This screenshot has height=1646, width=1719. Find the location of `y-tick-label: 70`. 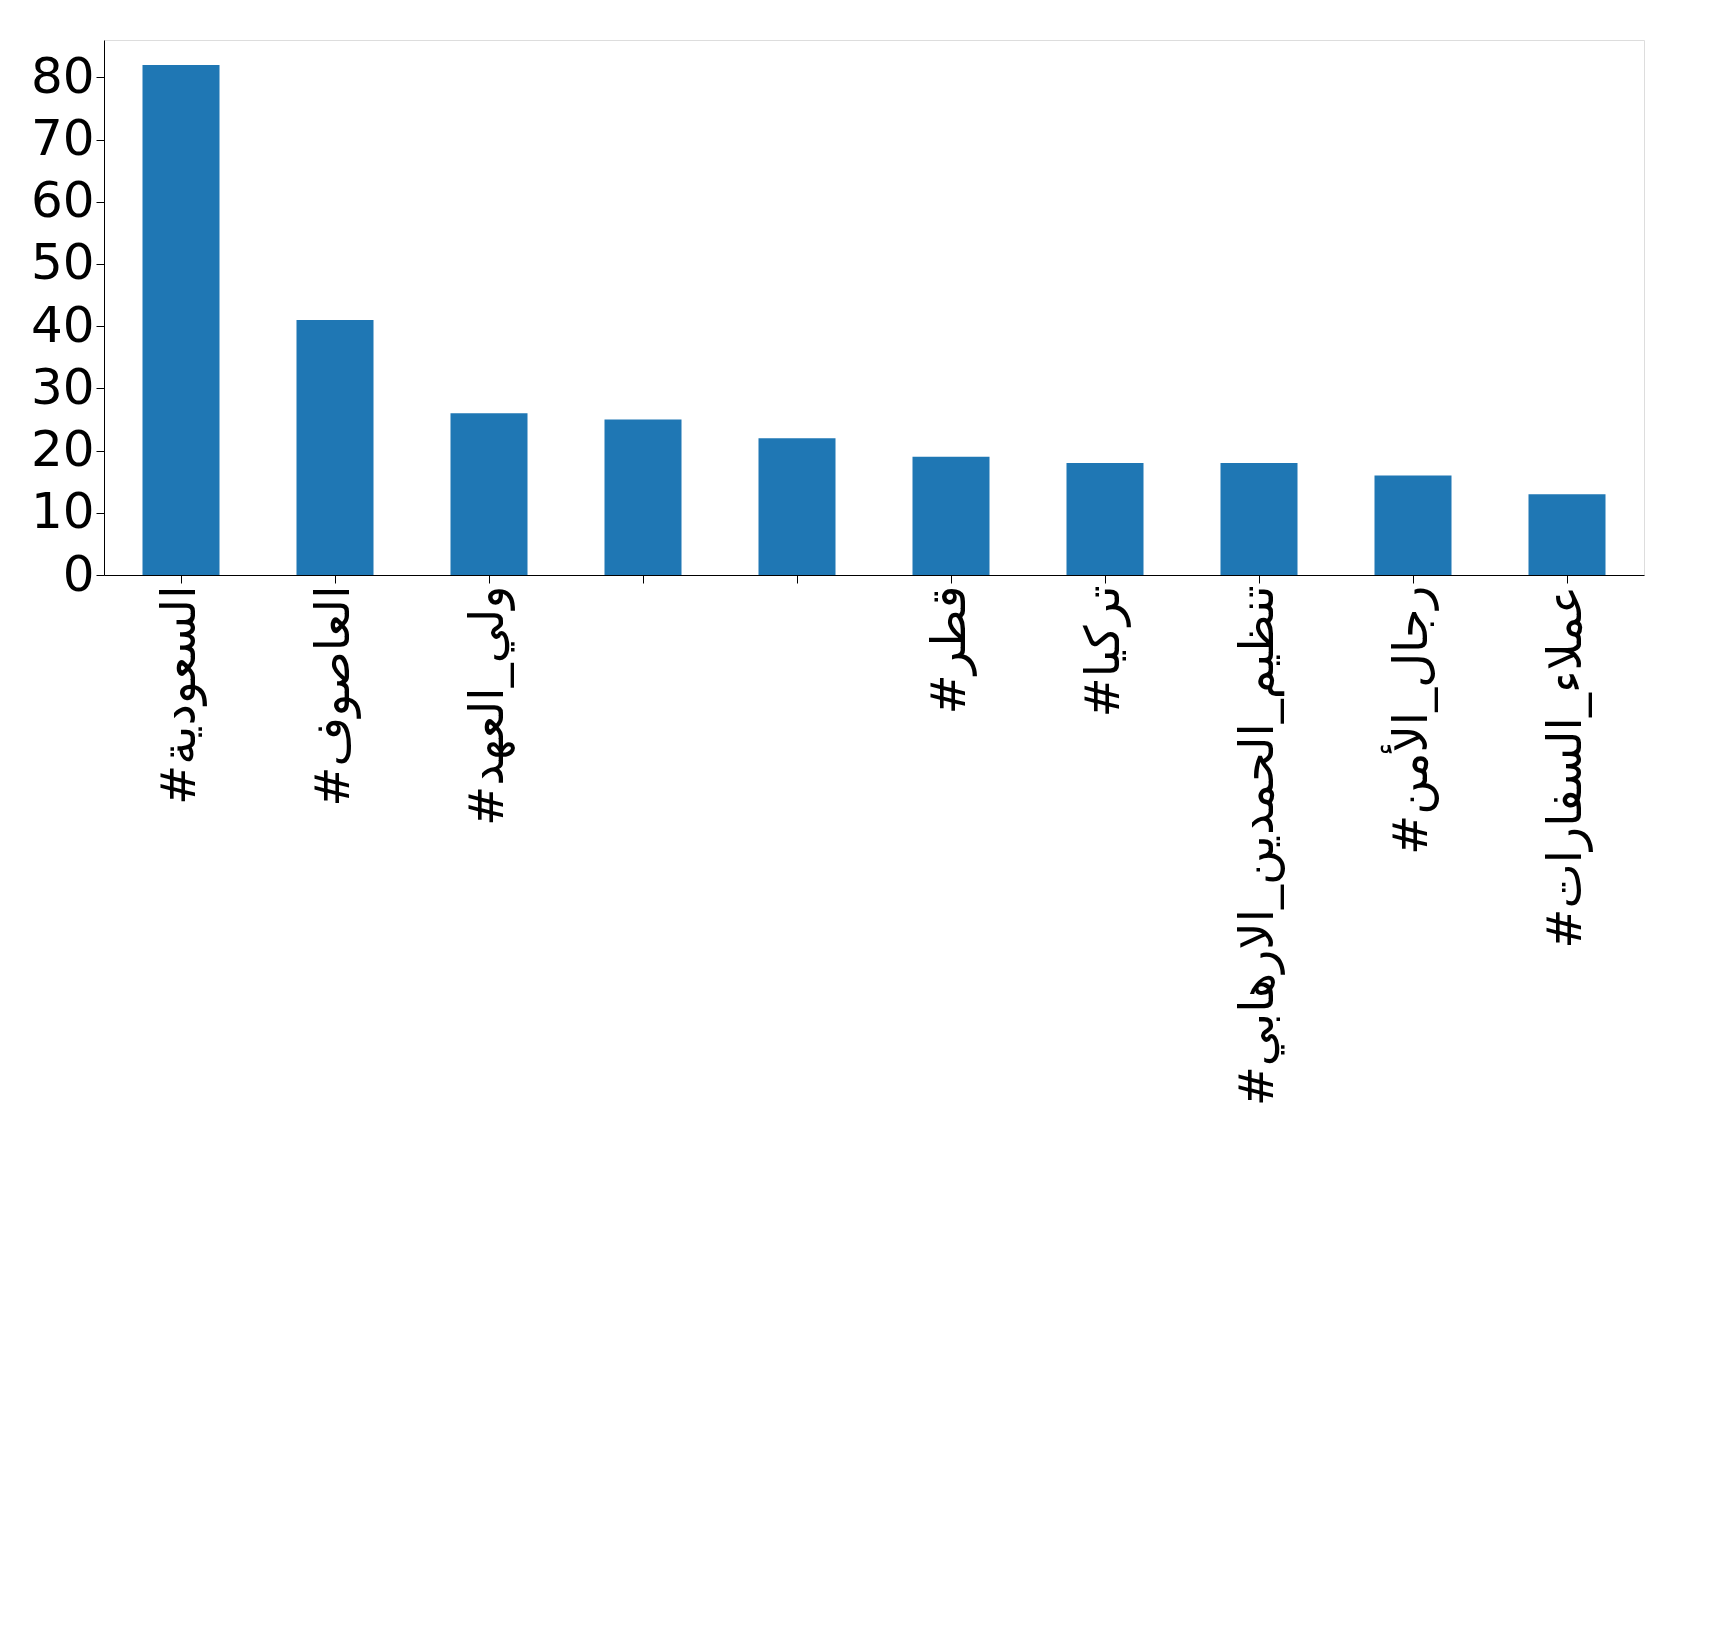

y-tick-label: 70 is located at coordinates (62, 138).